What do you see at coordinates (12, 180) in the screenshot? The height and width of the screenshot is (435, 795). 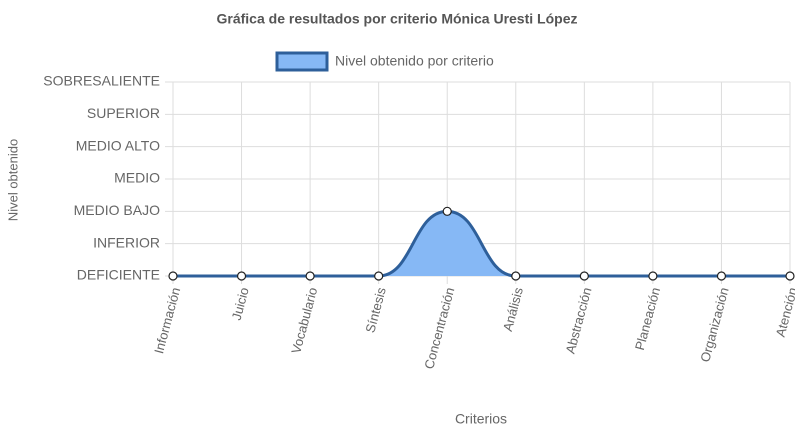 I see `y-axis-title: Nivel obtenido` at bounding box center [12, 180].